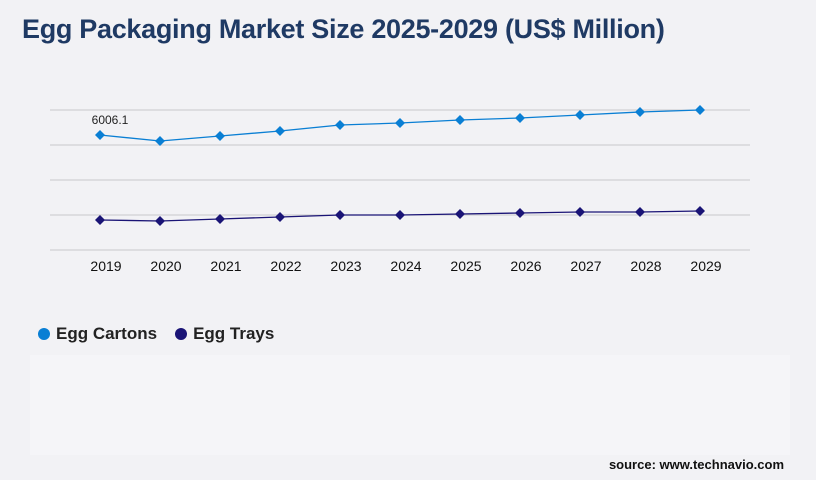  I want to click on source-text: source: www.technavio.com, so click(696, 464).